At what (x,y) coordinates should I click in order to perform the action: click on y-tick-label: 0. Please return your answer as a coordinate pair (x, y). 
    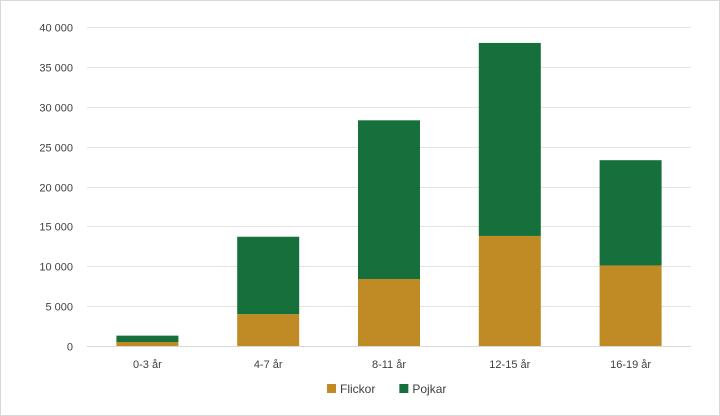
    Looking at the image, I should click on (70, 348).